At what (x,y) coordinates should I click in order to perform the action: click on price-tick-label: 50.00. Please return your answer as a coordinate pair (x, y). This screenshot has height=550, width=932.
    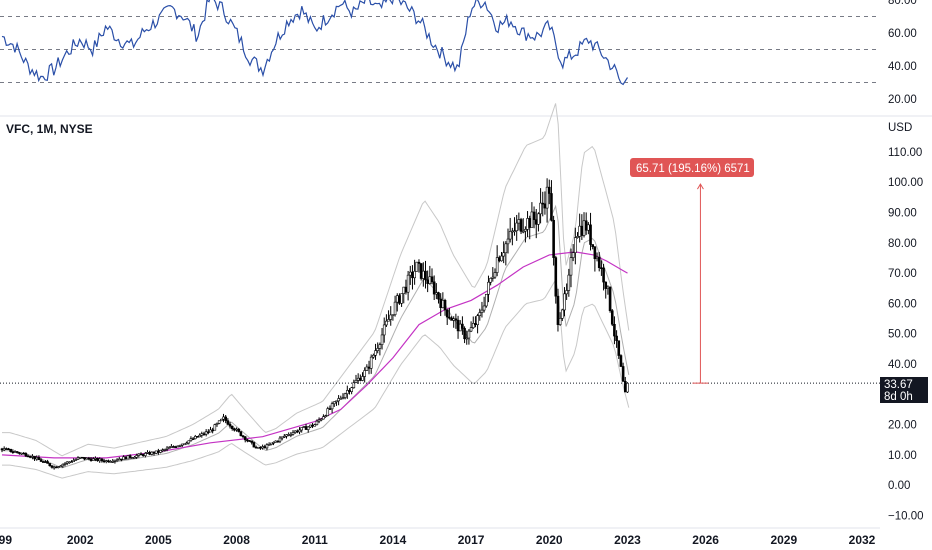
    Looking at the image, I should click on (902, 335).